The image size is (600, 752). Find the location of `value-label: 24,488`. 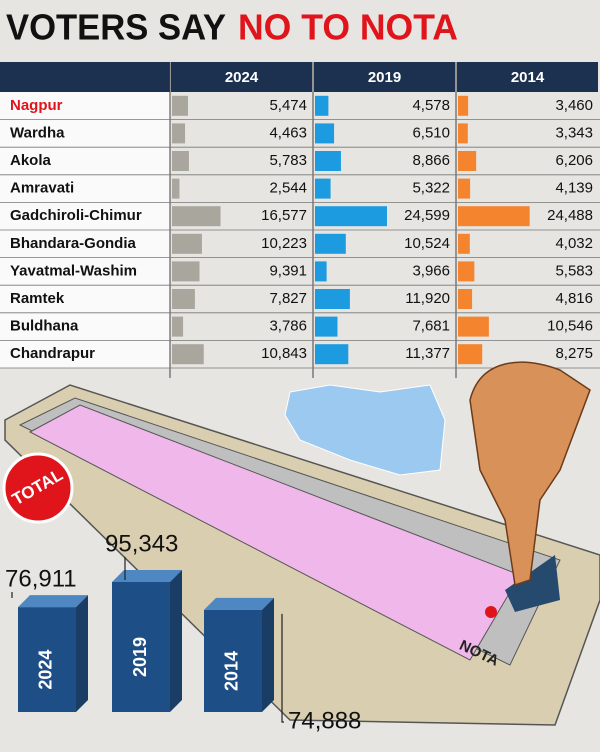

value-label: 24,488 is located at coordinates (570, 215).